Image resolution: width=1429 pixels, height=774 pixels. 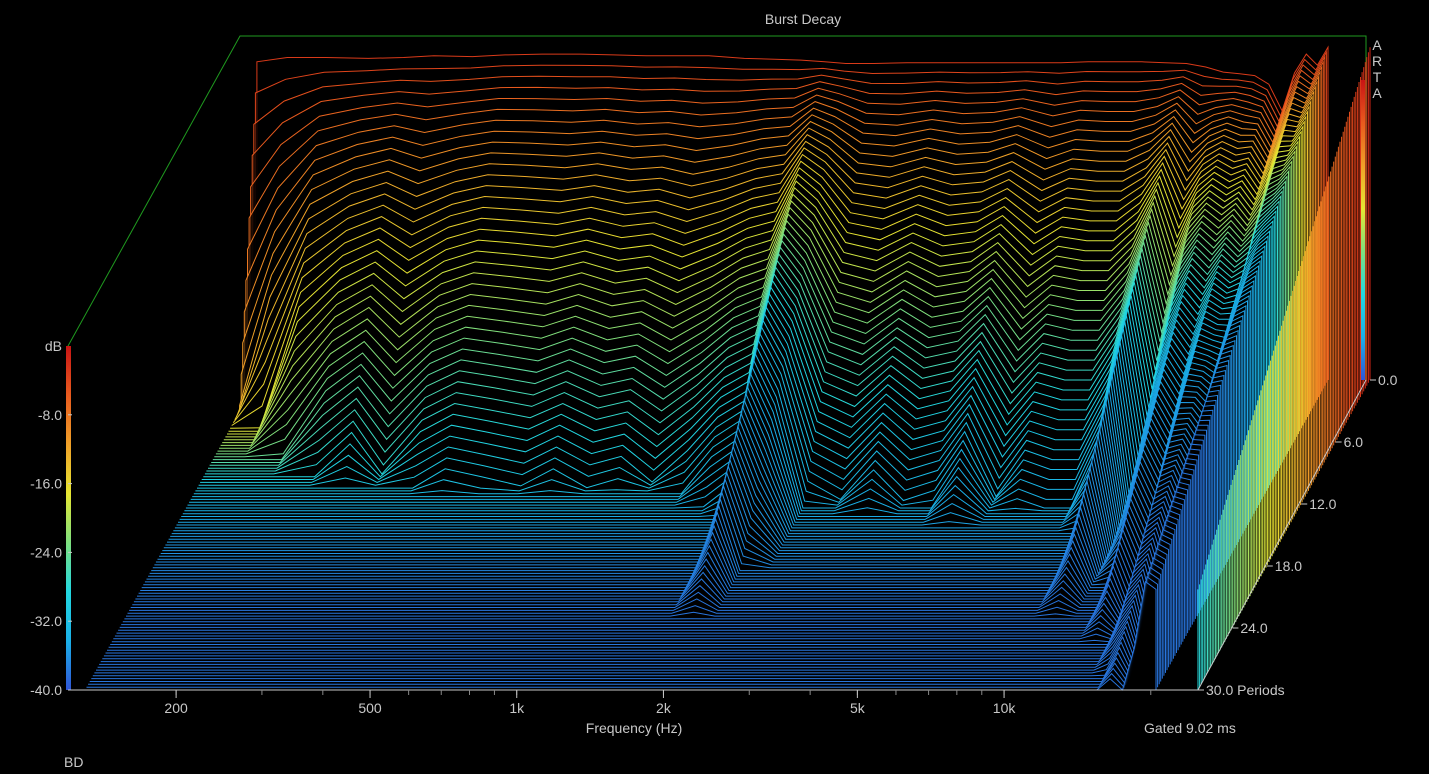 What do you see at coordinates (50, 415) in the screenshot?
I see `z-tick-label: -8.0` at bounding box center [50, 415].